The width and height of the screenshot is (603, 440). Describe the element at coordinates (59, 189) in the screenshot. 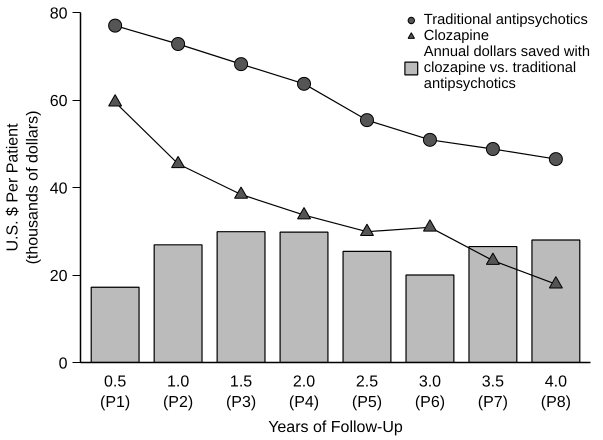

I see `y-tick-label: 40` at that location.